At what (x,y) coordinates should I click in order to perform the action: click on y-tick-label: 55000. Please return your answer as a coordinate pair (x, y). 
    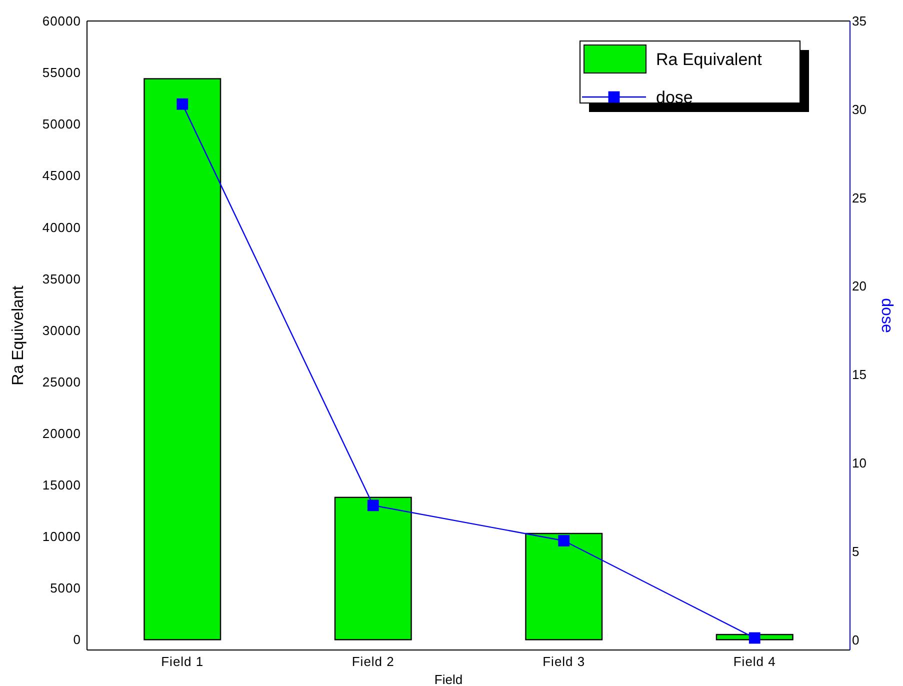
    Looking at the image, I should click on (61, 72).